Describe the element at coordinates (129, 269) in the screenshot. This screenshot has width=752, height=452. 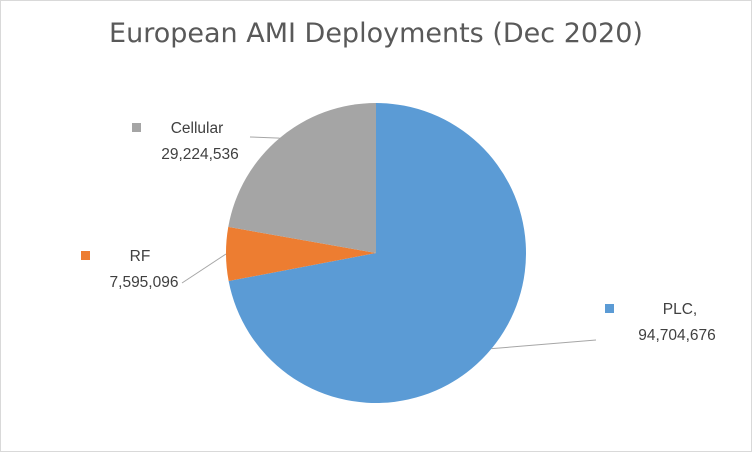
I see `data-label-rf: RF 7,595,096` at that location.